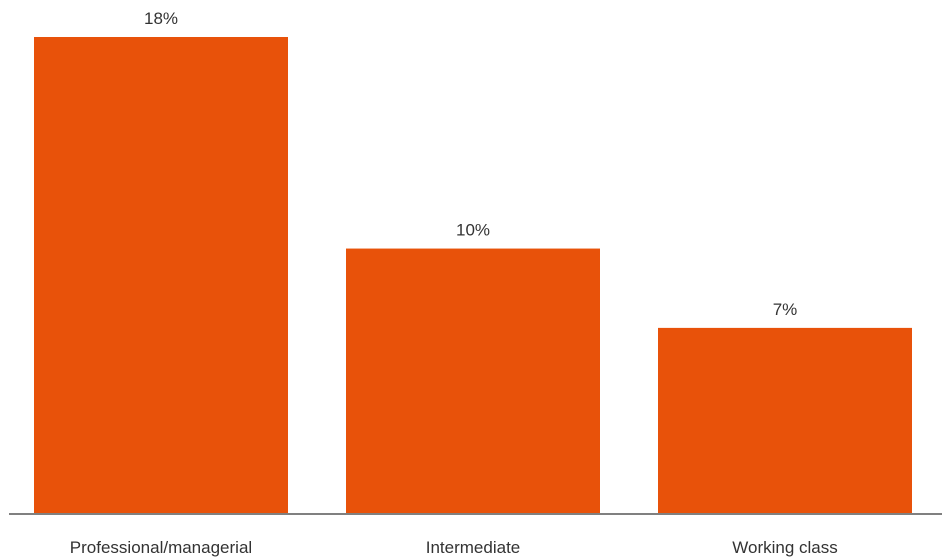 The height and width of the screenshot is (560, 942). I want to click on category-label: Intermediate, so click(473, 547).